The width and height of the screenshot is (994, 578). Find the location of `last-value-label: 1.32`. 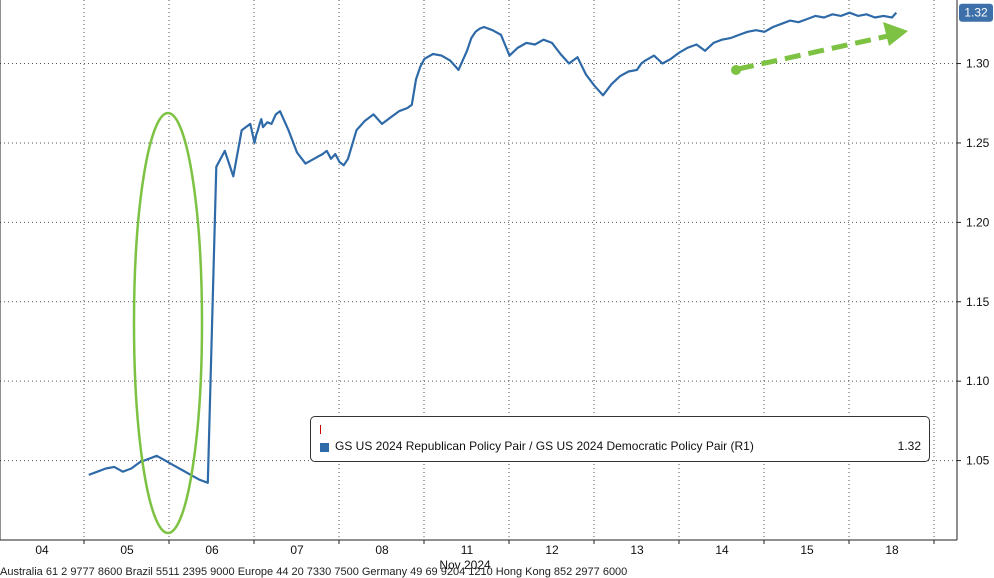

last-value-label: 1.32 is located at coordinates (976, 13).